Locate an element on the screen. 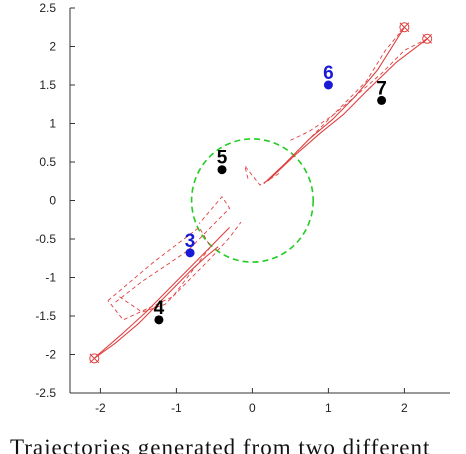 The height and width of the screenshot is (454, 466). y-tick-label: 2.5 is located at coordinates (47, 8).